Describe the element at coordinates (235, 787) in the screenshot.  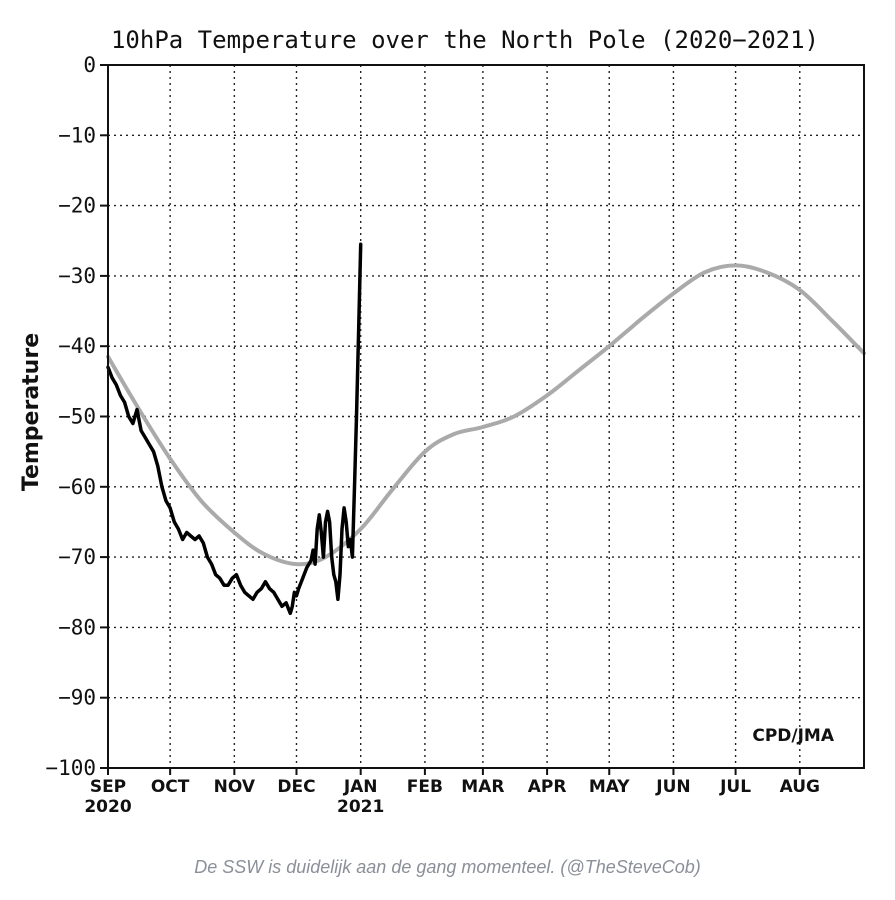
I see `x-tick-label: NOV` at that location.